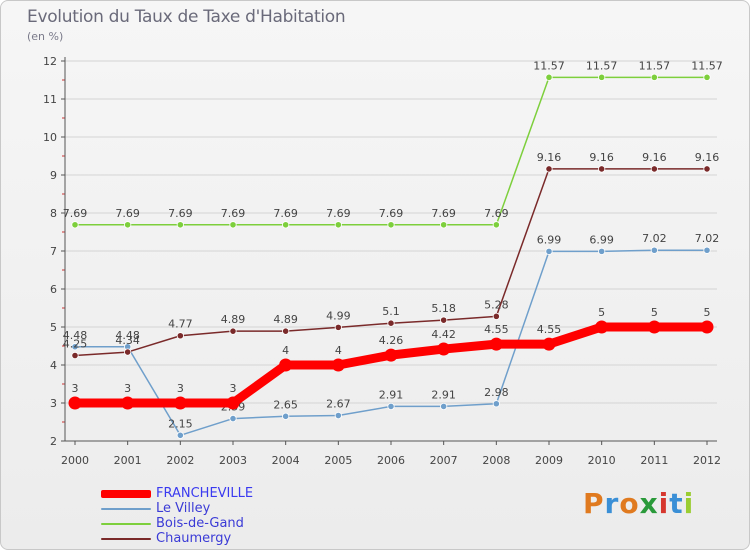 Image resolution: width=750 pixels, height=550 pixels. What do you see at coordinates (183, 508) in the screenshot?
I see `legend-label: Le Villey` at bounding box center [183, 508].